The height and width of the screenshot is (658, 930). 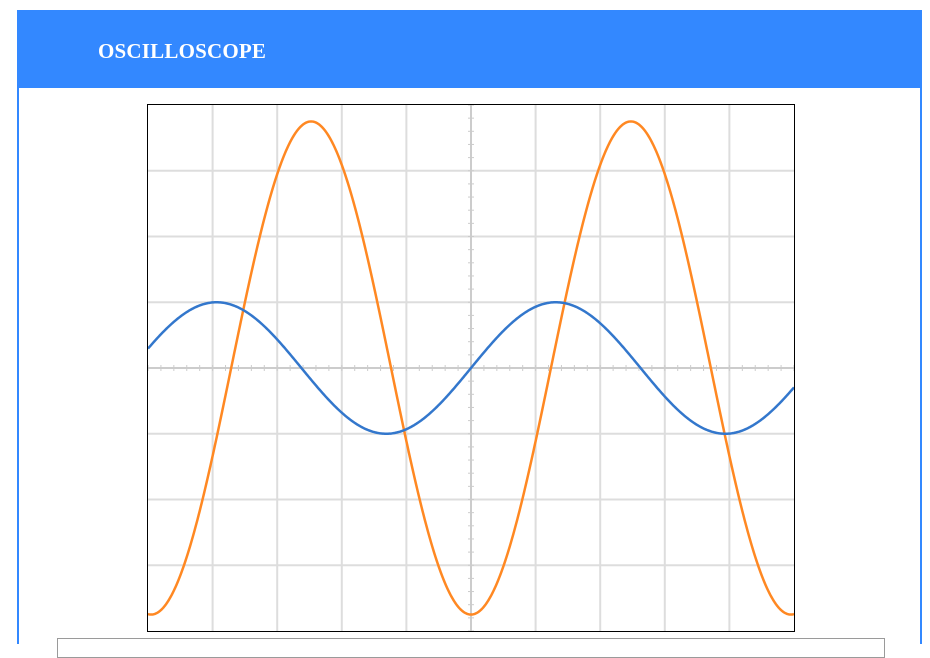 I want to click on control-panel, so click(x=471, y=648).